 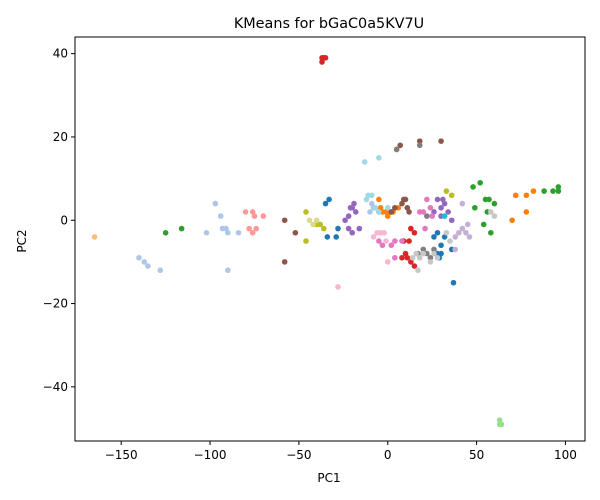 What do you see at coordinates (55, 387) in the screenshot?
I see `y-tick-label: −40` at bounding box center [55, 387].